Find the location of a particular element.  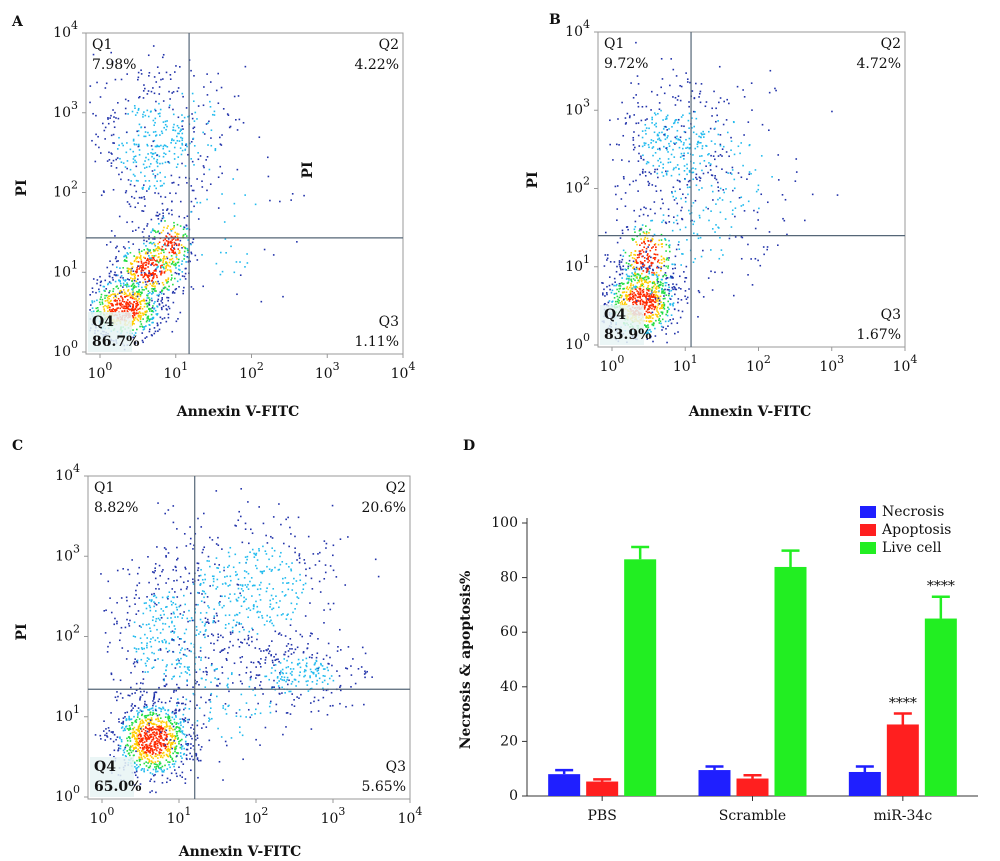

tick-exponent: 2 is located at coordinates (260, 366).